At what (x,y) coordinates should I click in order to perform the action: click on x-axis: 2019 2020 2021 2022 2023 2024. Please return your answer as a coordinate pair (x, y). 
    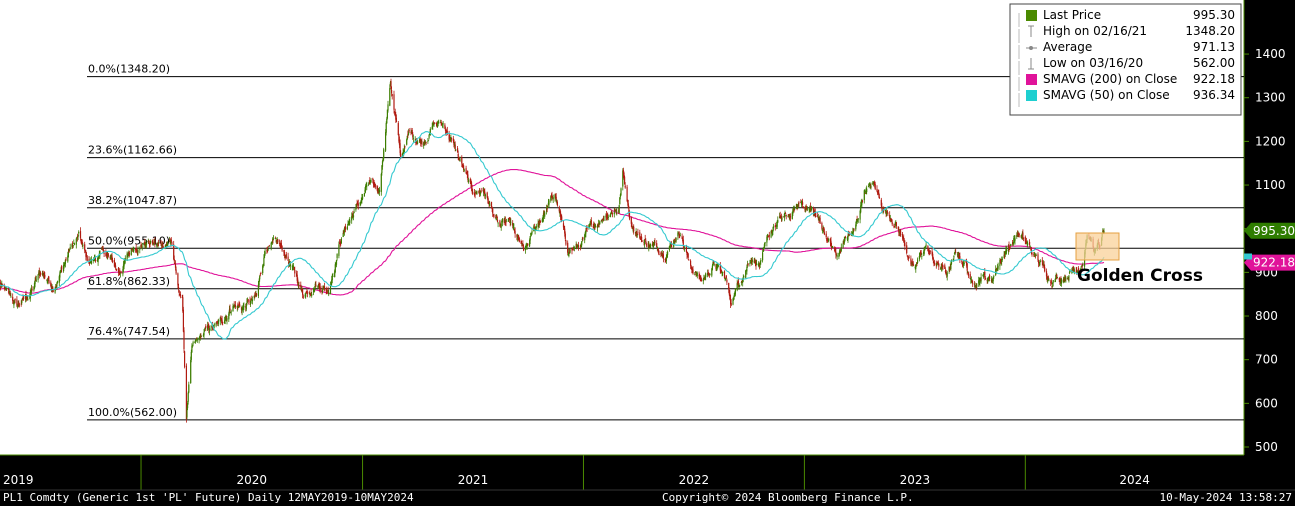
    Looking at the image, I should click on (647, 480).